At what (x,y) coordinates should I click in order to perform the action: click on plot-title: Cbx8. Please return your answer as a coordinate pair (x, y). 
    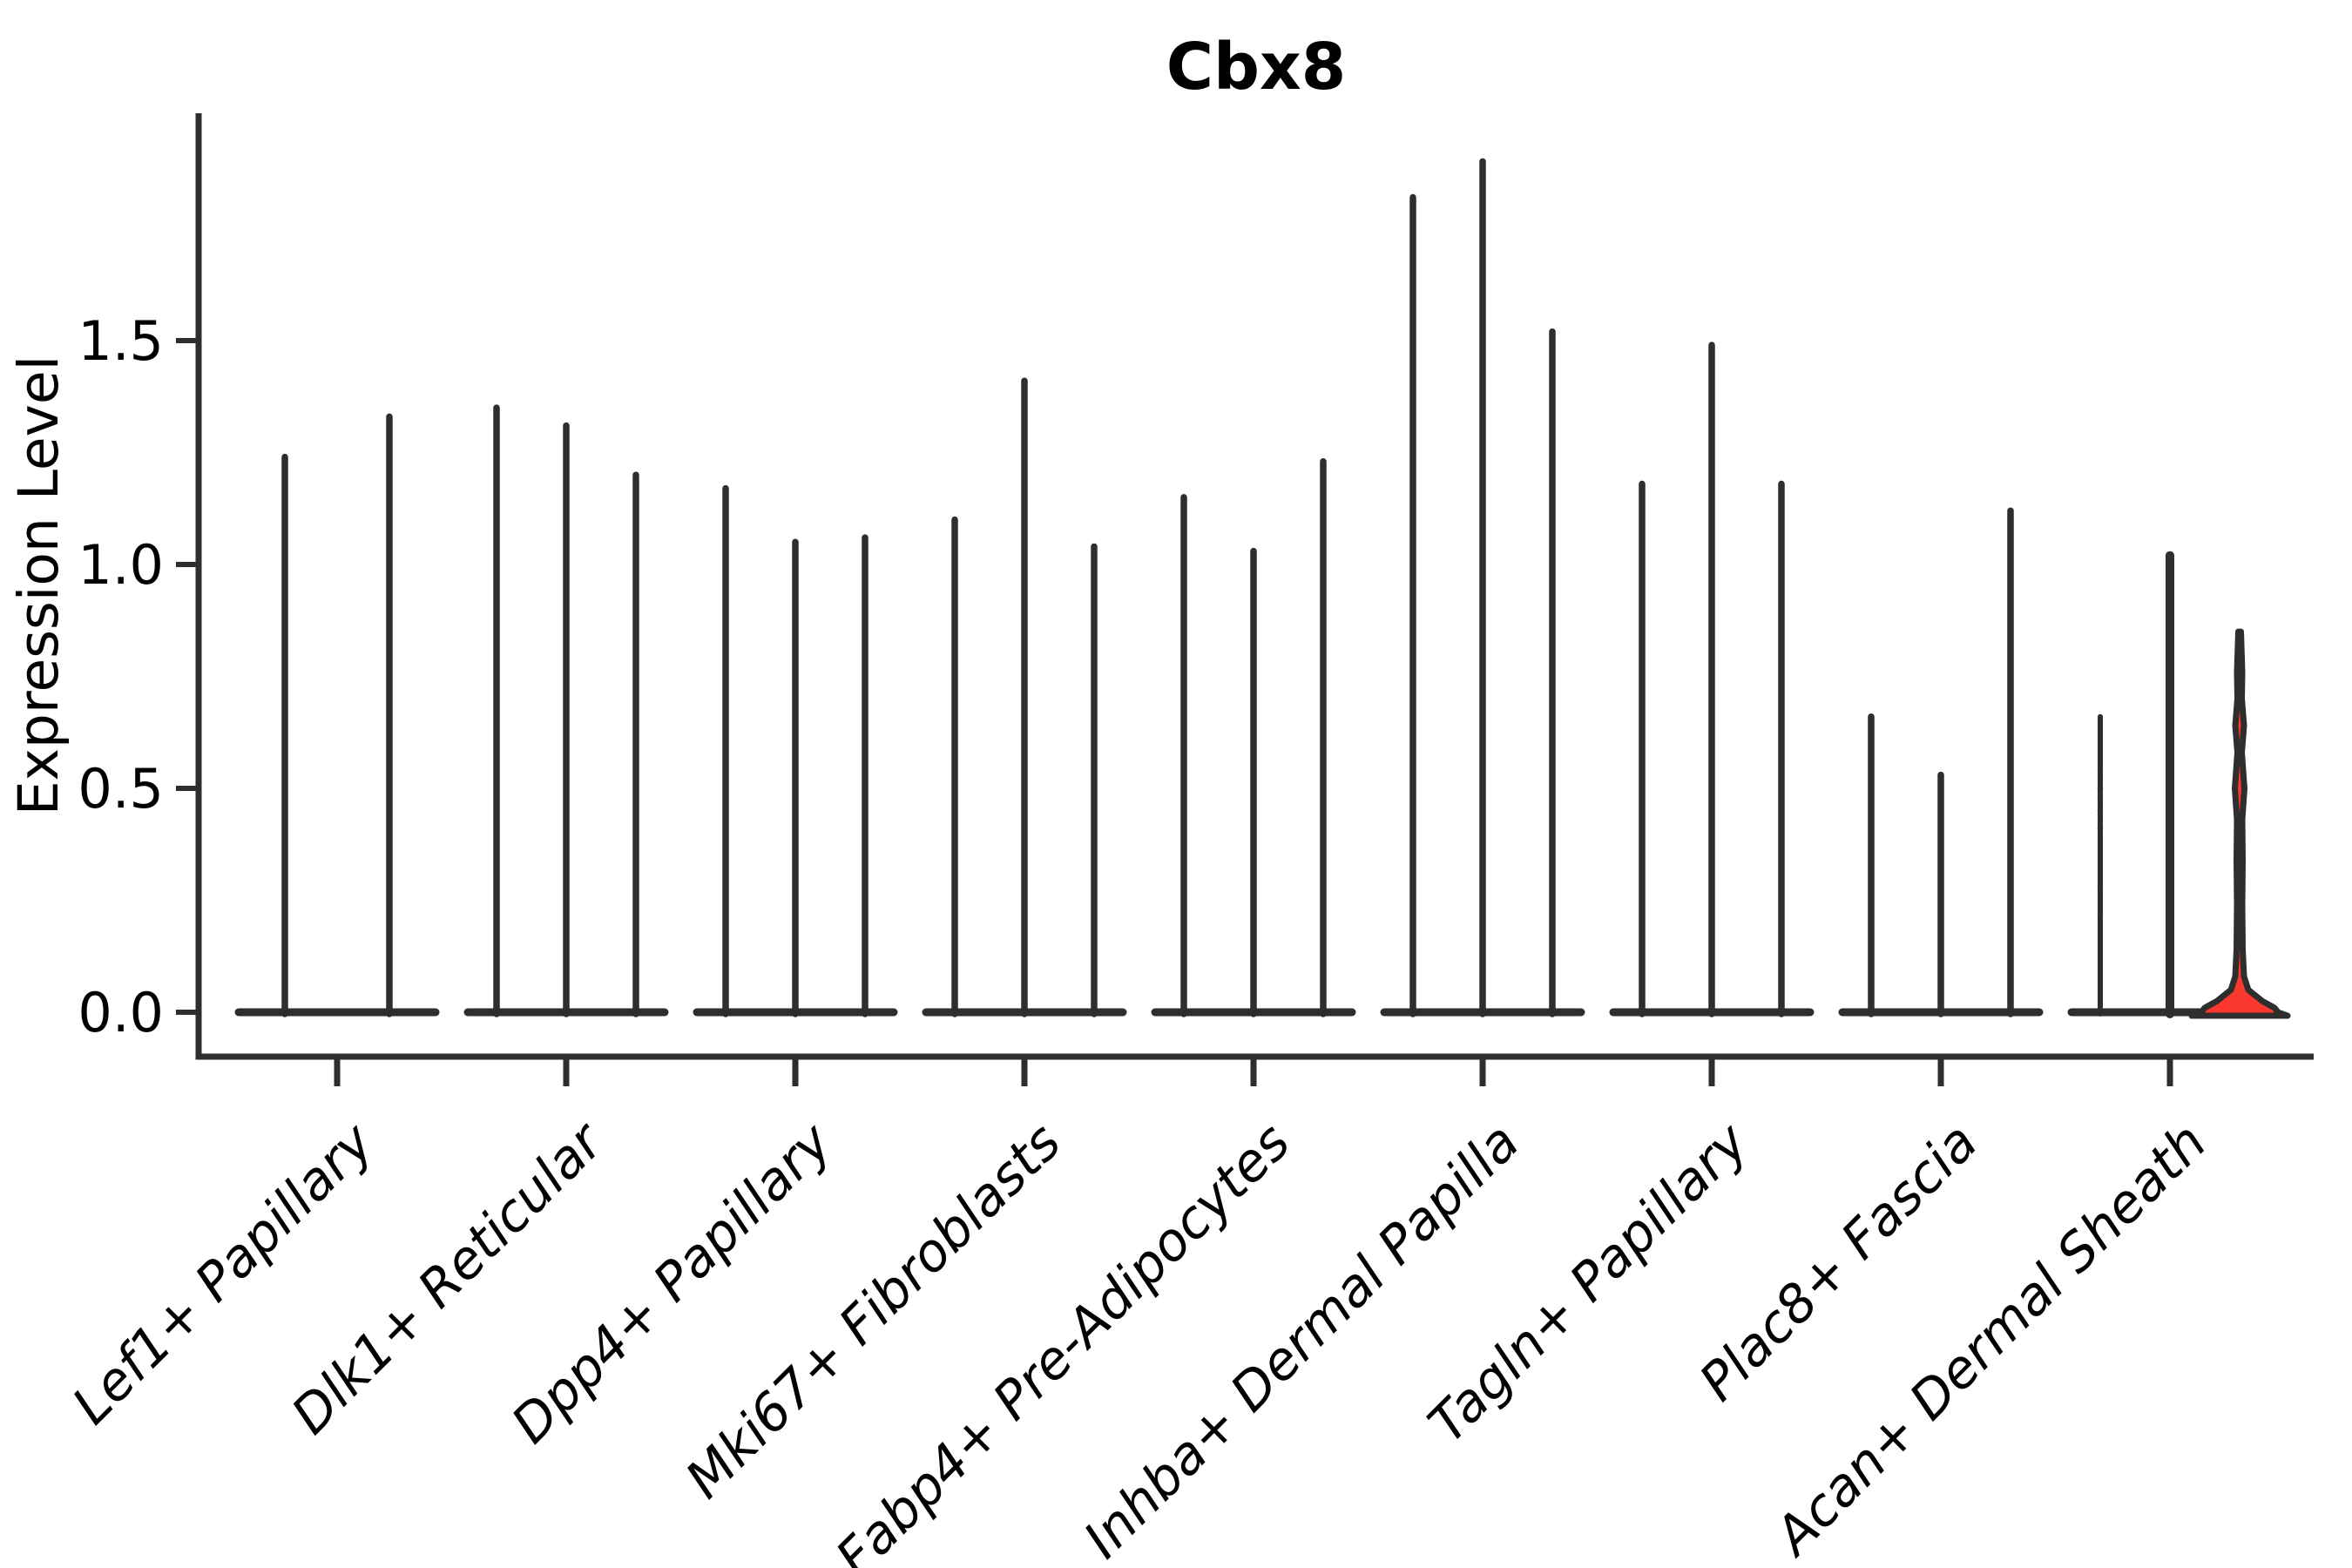
    Looking at the image, I should click on (1256, 67).